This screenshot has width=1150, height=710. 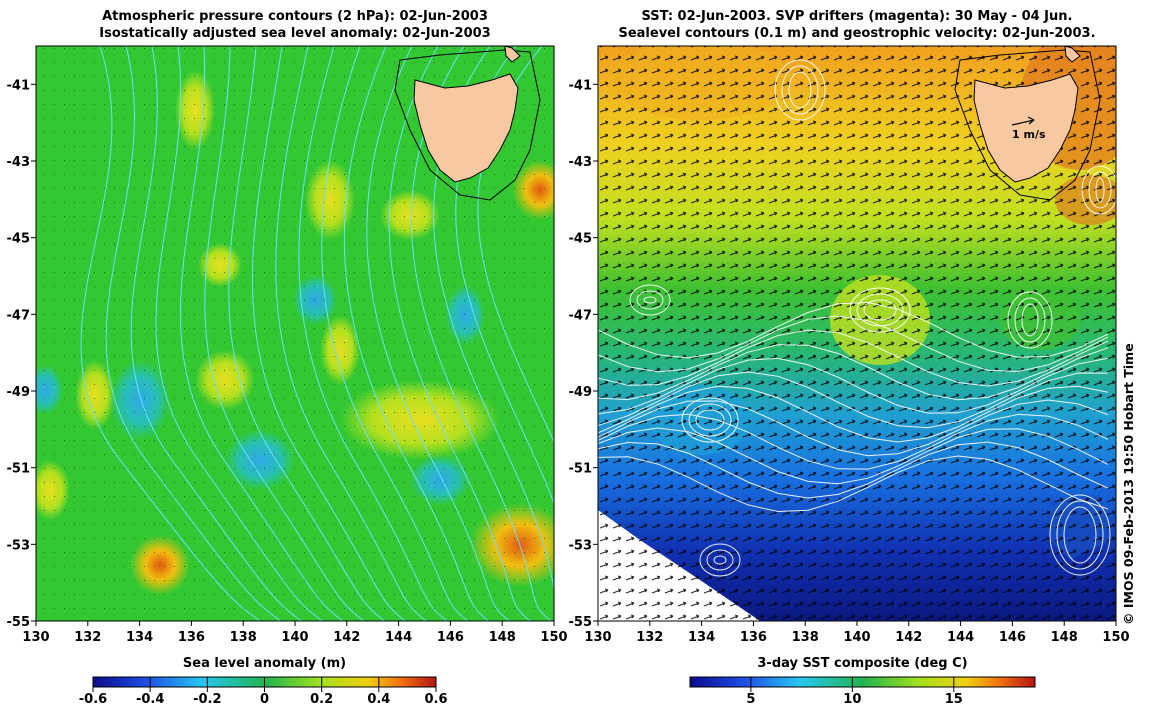 What do you see at coordinates (751, 699) in the screenshot?
I see `colorbar-tick-label: 5` at bounding box center [751, 699].